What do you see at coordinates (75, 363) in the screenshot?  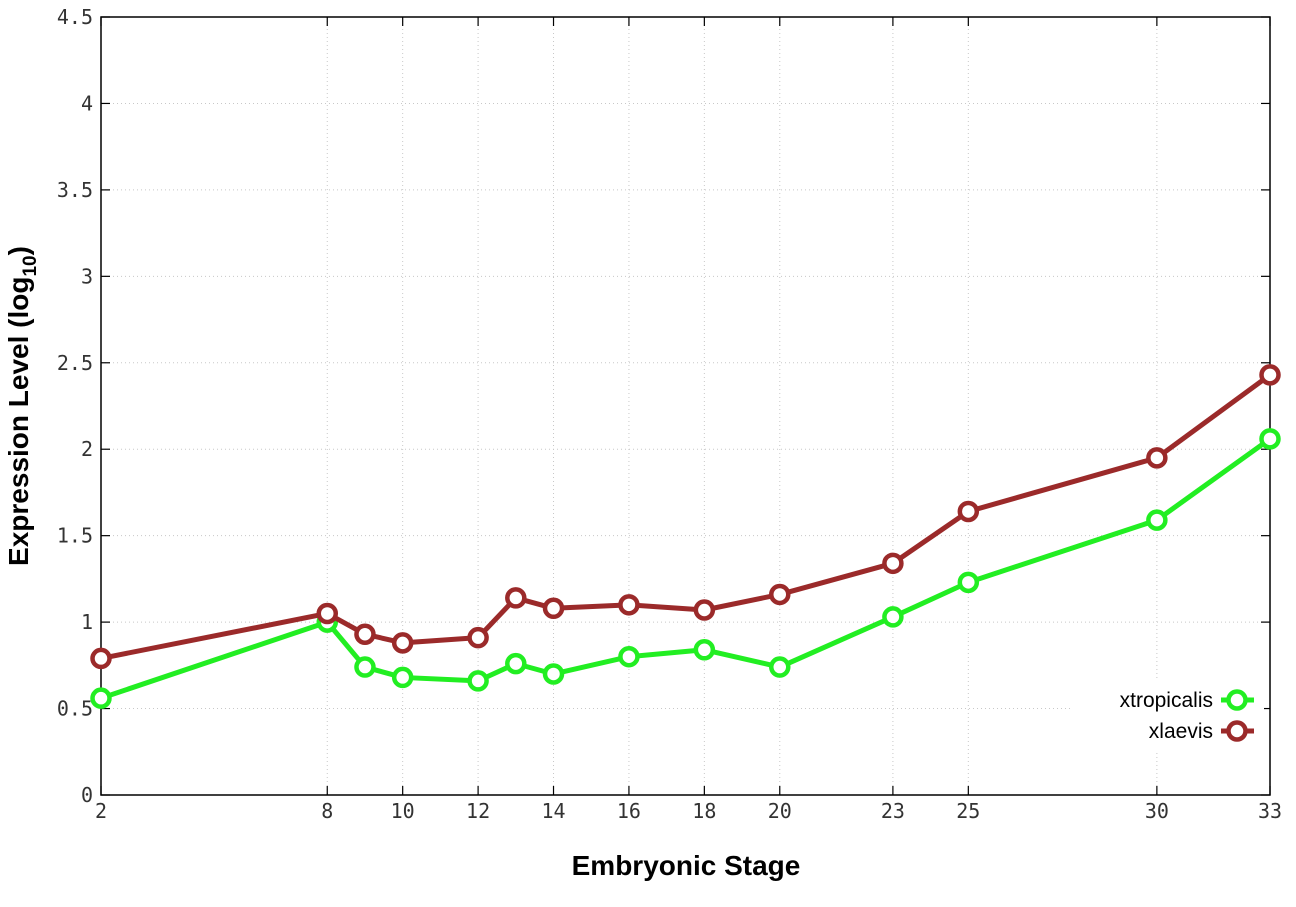 I see `y-tick-label: 2.5` at bounding box center [75, 363].